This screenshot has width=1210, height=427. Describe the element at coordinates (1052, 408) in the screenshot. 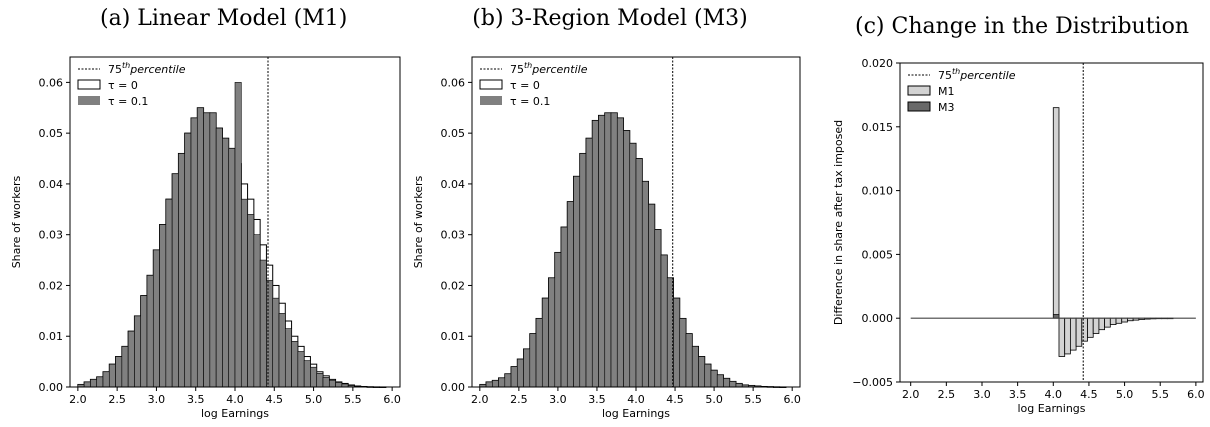

I see `x-axis-label: log Earnings` at that location.